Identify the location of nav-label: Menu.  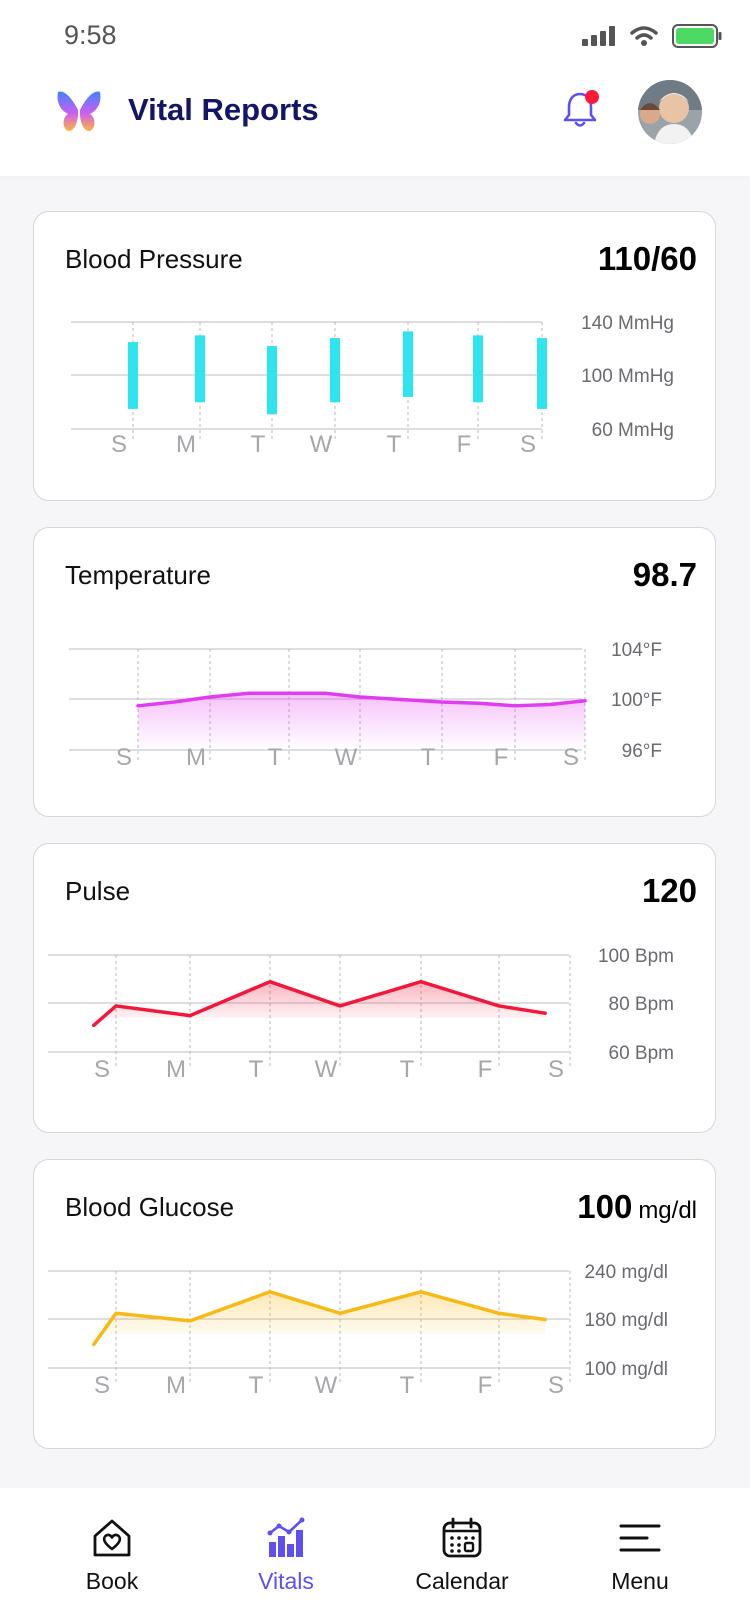
(640, 1581).